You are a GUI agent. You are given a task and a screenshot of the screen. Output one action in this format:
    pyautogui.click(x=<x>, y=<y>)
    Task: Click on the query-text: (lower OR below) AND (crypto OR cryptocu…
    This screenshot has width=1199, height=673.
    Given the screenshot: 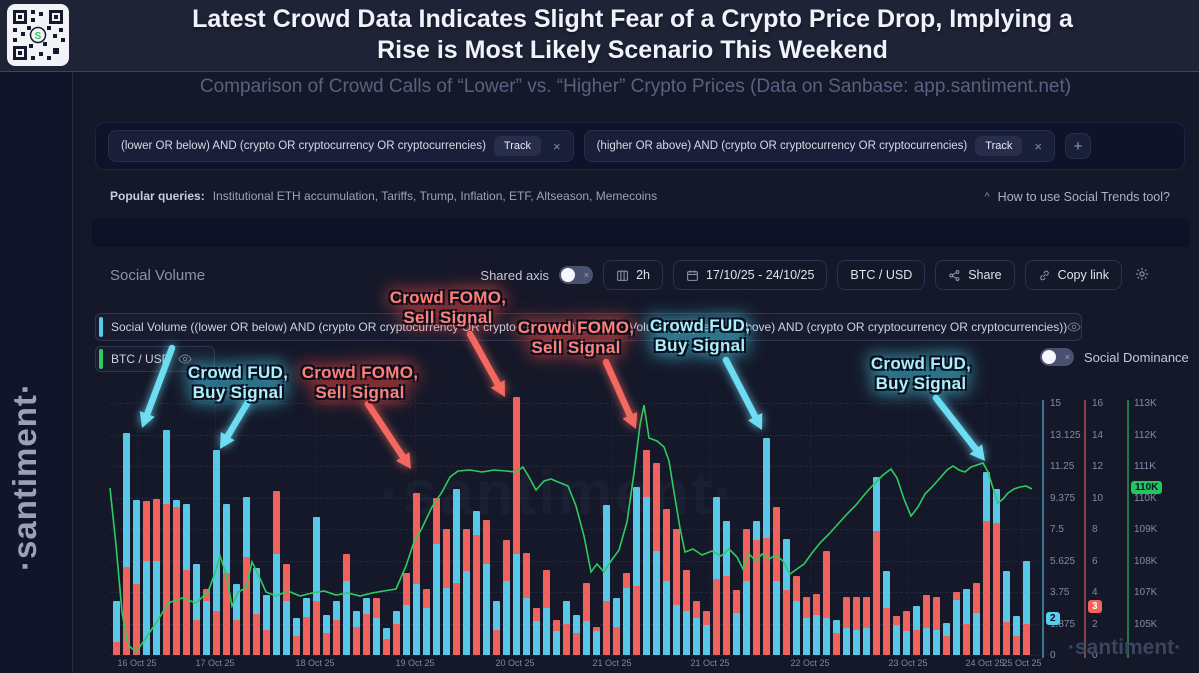 What is the action you would take?
    pyautogui.click(x=303, y=146)
    